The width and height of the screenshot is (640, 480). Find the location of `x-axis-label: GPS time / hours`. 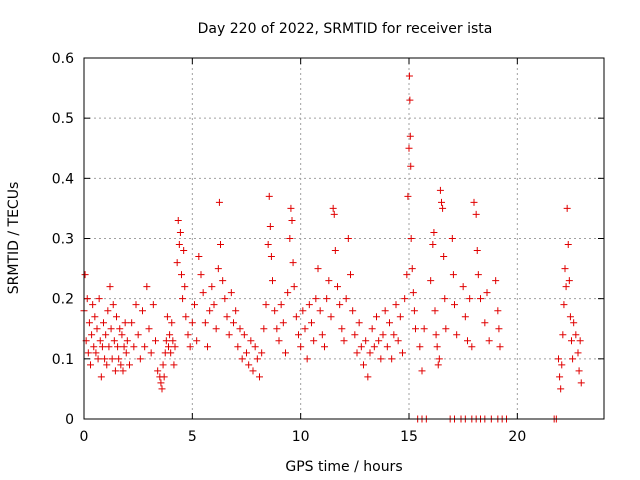

x-axis-label: GPS time / hours is located at coordinates (343, 467).